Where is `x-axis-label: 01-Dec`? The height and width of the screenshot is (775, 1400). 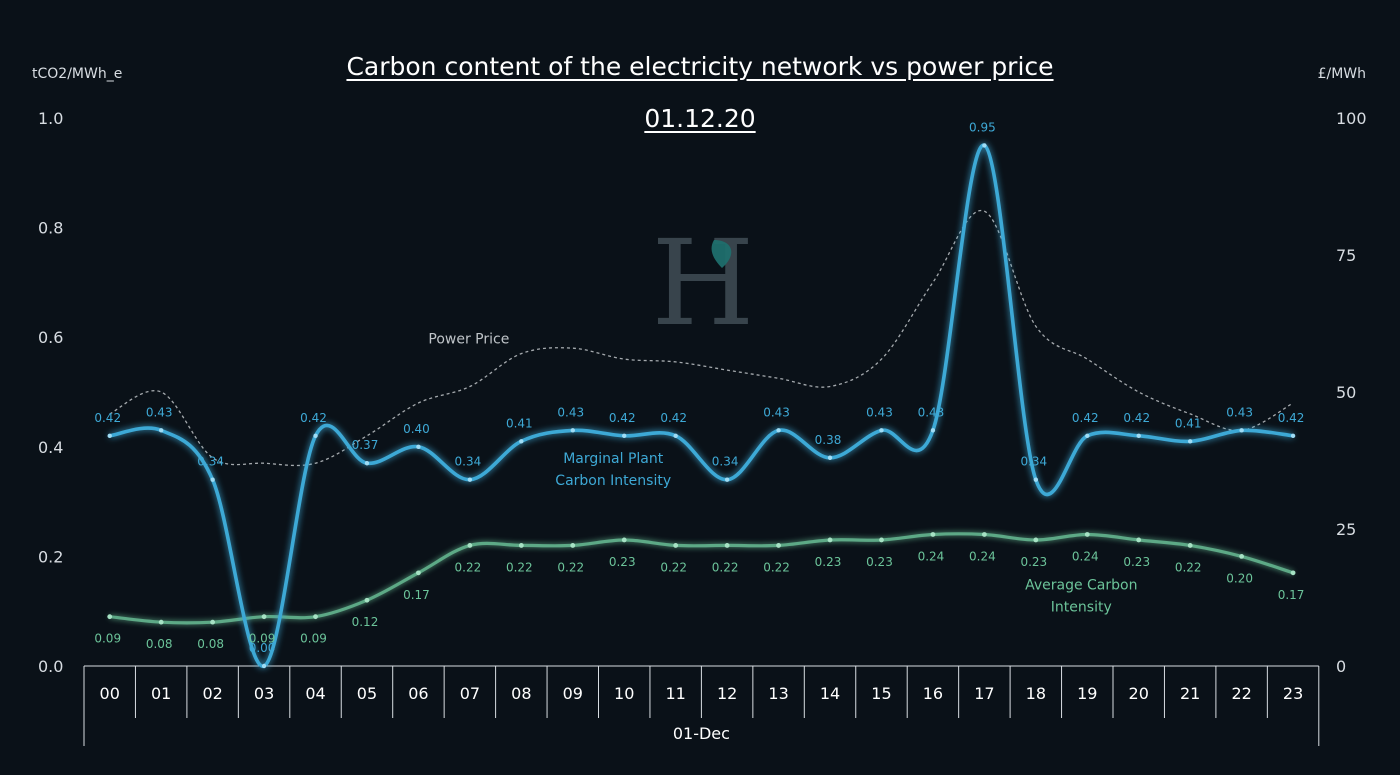
x-axis-label: 01-Dec is located at coordinates (701, 733).